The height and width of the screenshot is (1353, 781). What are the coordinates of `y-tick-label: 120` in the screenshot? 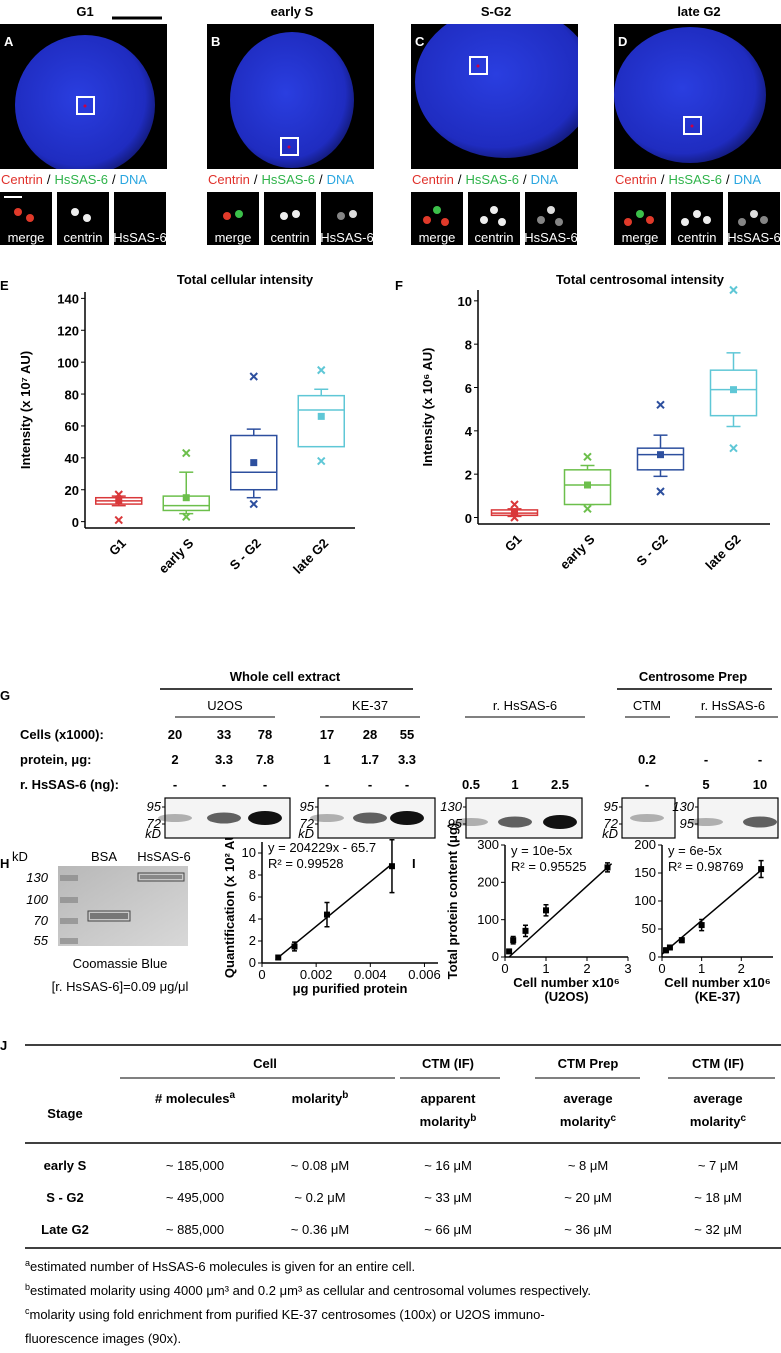 It's located at (68, 331).